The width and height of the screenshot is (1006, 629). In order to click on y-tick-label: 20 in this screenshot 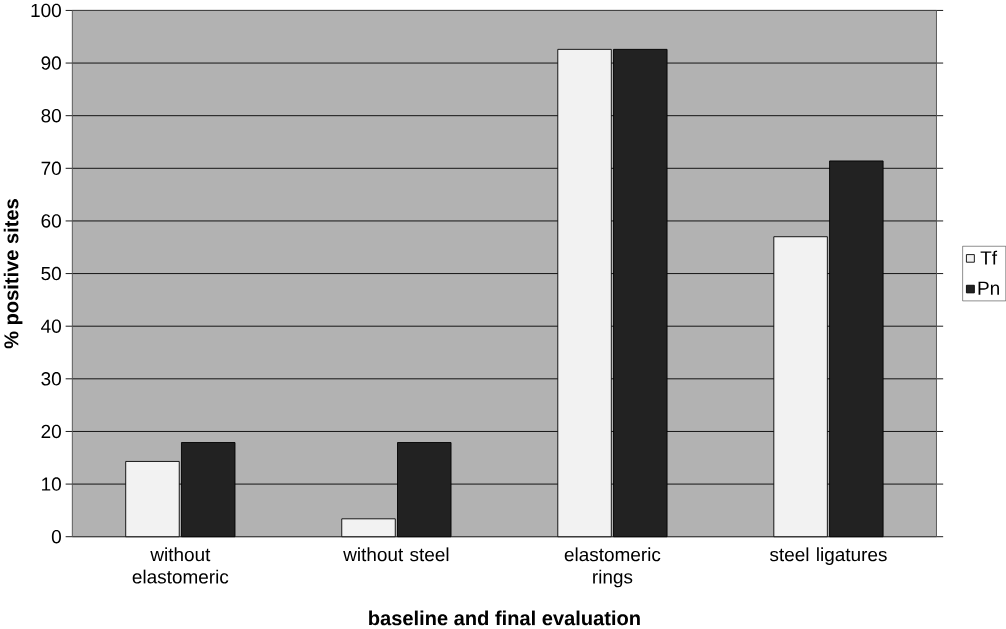, I will do `click(51, 431)`.